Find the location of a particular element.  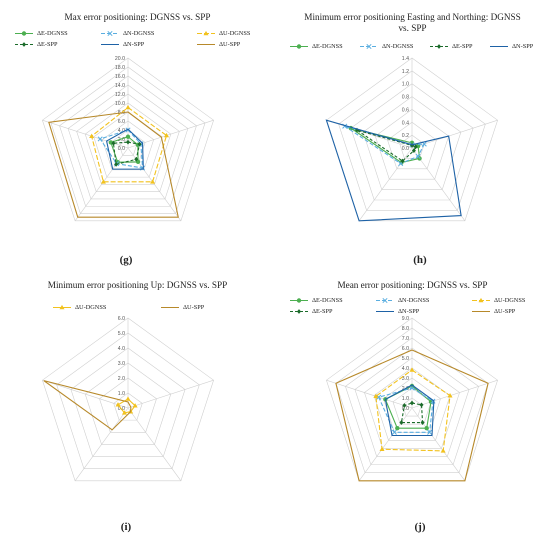

legend: ΔU-DGNSS ΔU-SPP is located at coordinates (137, 300).